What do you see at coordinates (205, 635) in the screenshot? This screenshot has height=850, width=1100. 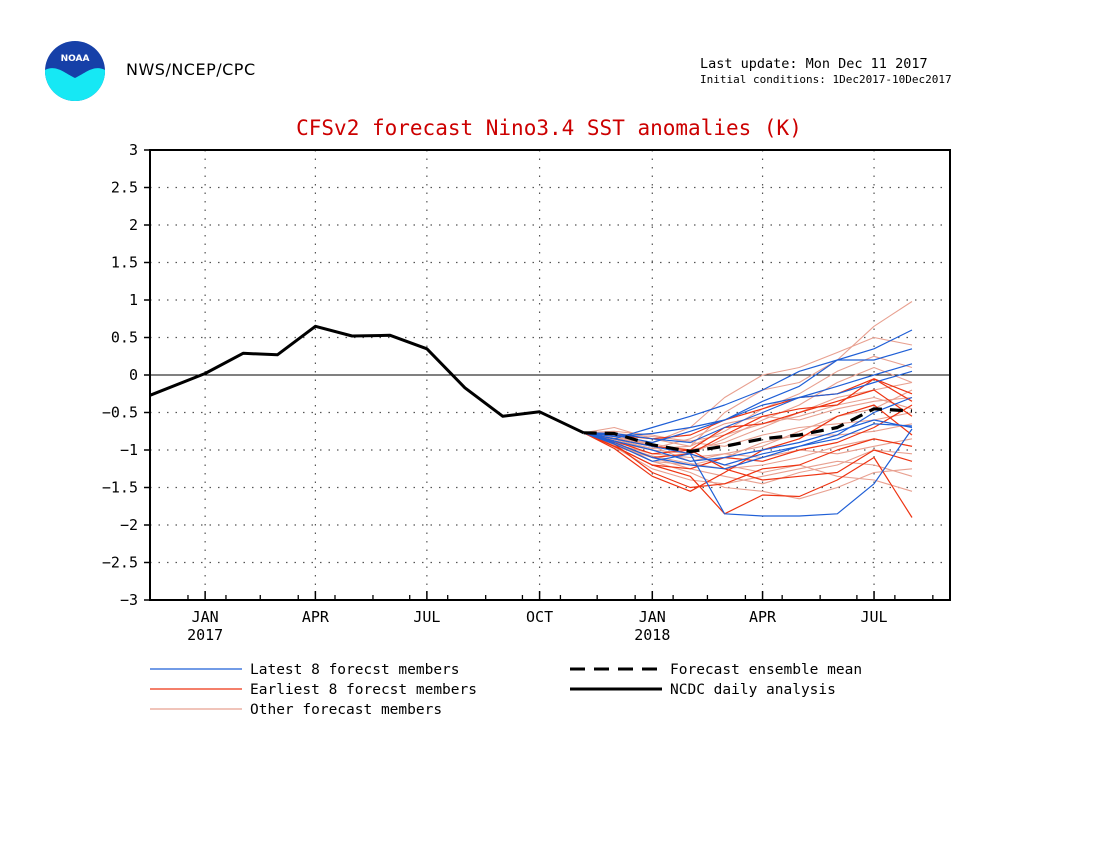 I see `x-tick-year-label: 2017` at bounding box center [205, 635].